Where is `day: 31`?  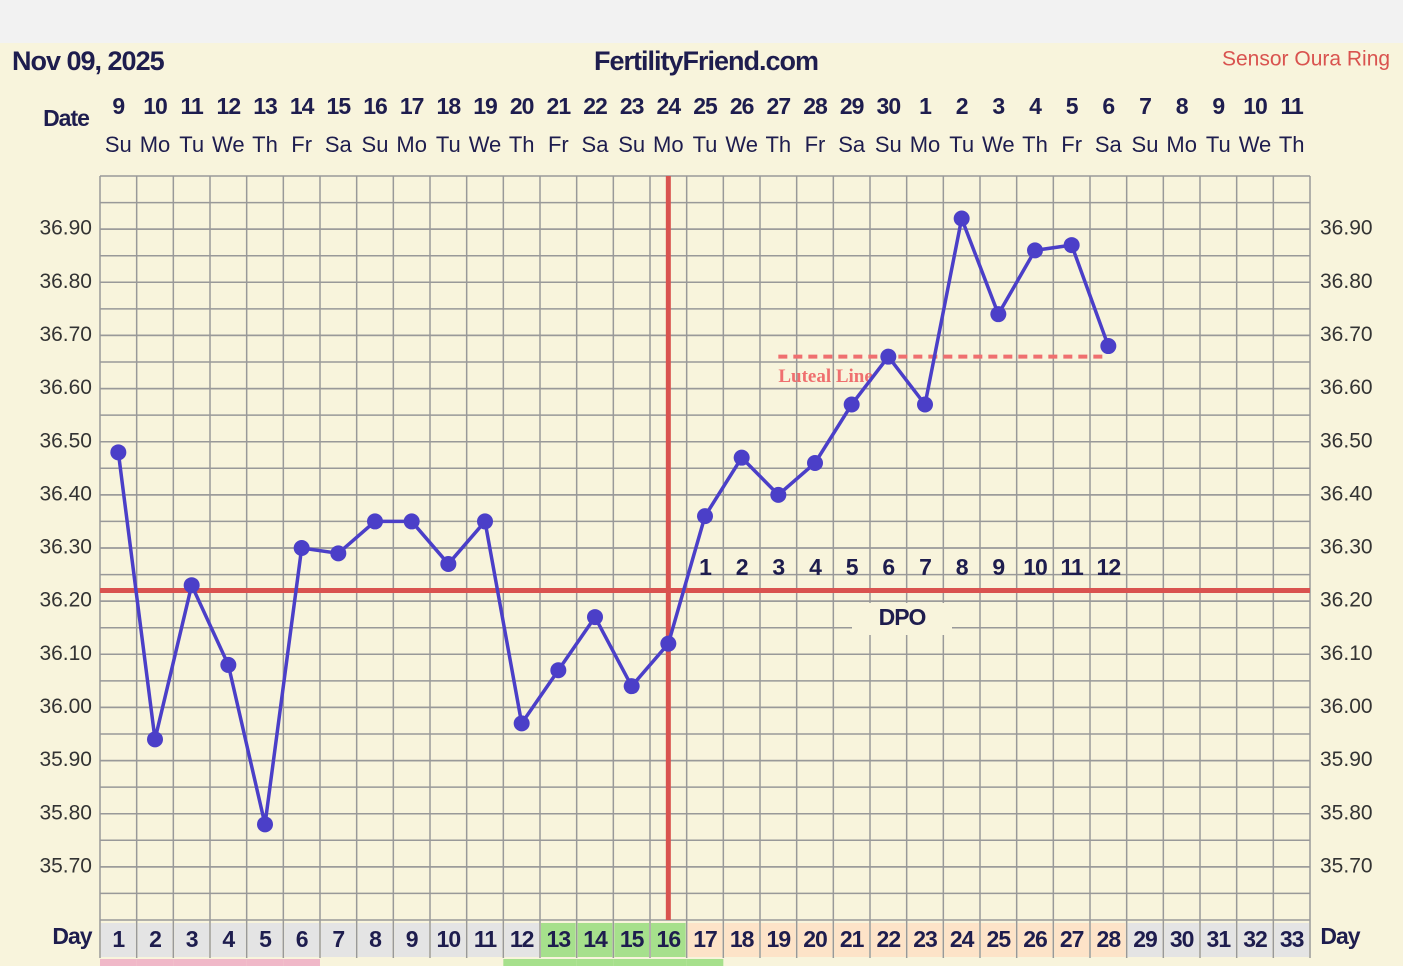
day: 31 is located at coordinates (1219, 939).